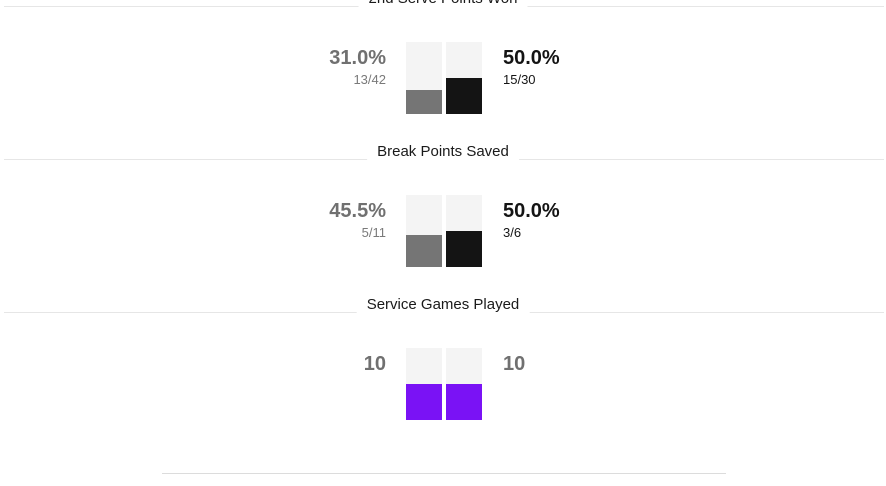 The image size is (886, 486). Describe the element at coordinates (443, 152) in the screenshot. I see `stat-title: Break Points Saved` at that location.